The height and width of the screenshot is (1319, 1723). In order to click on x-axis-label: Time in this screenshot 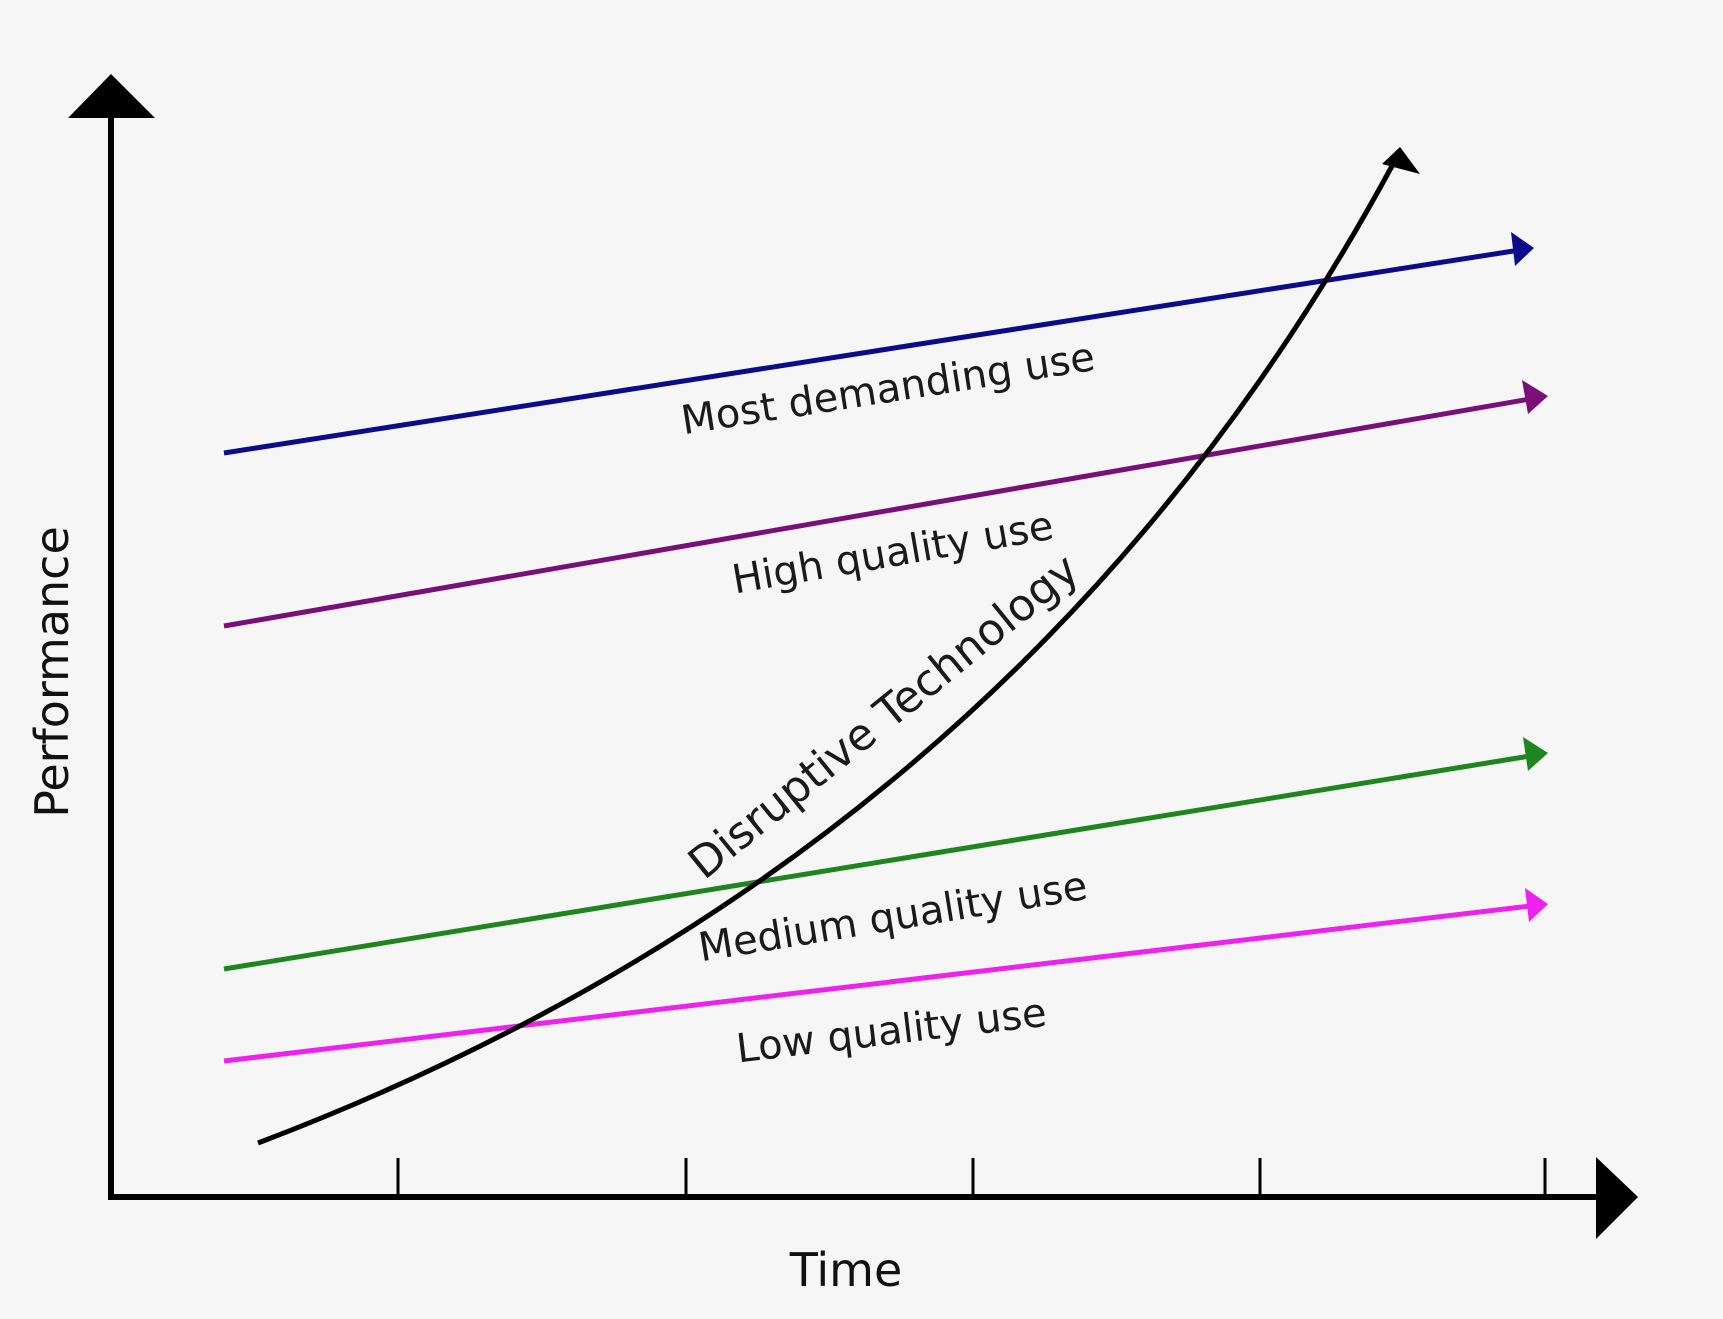, I will do `click(846, 1270)`.